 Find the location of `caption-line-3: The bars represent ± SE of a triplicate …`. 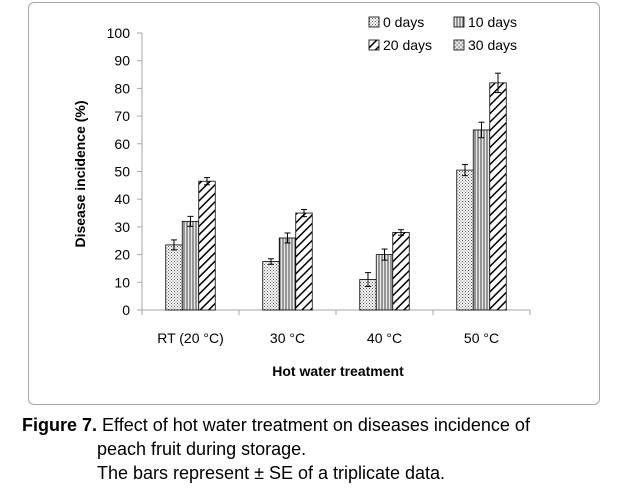

caption-line-3: The bars represent ± SE of a triplicate … is located at coordinates (271, 473).